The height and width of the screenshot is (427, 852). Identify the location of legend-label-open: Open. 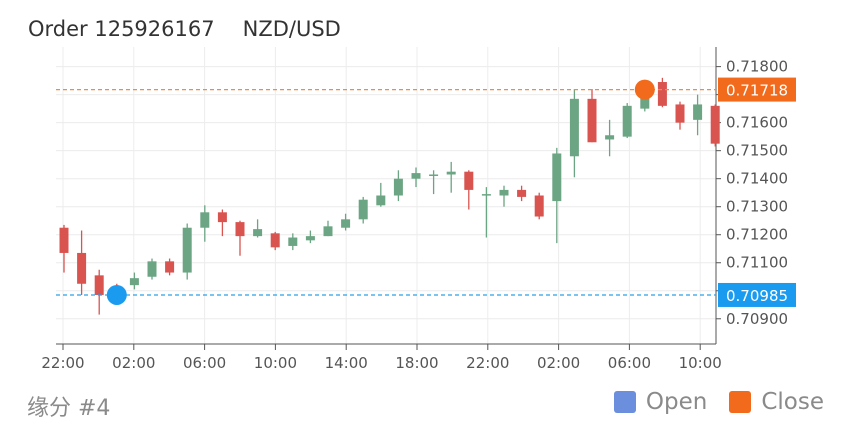
(676, 402).